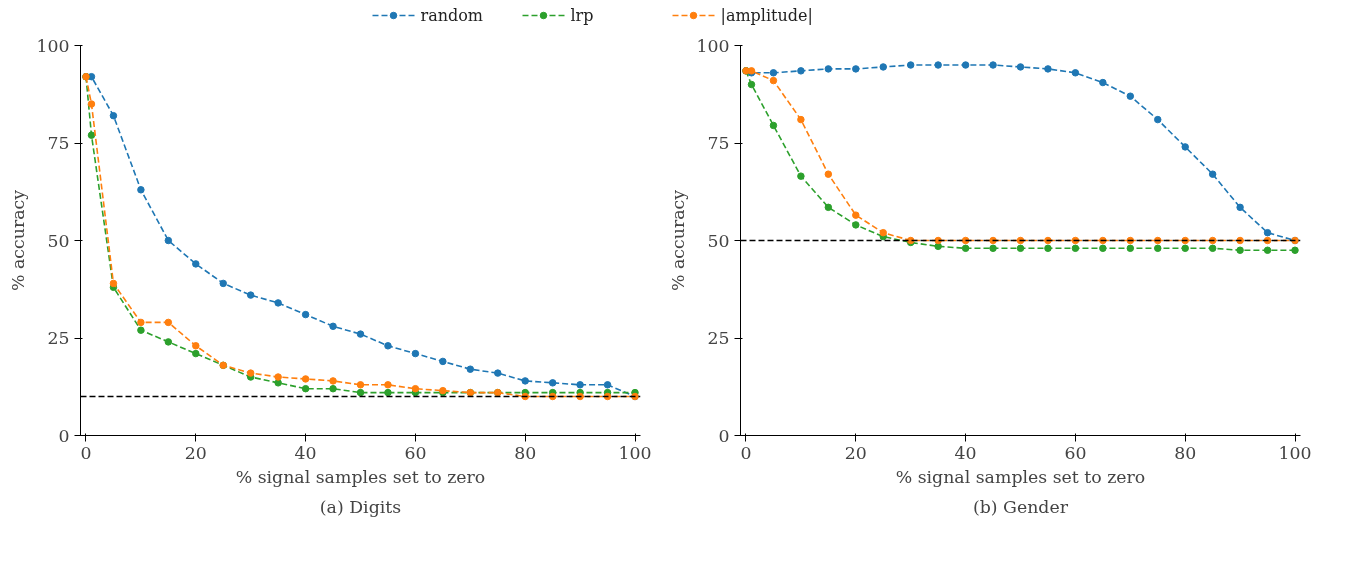 This screenshot has height=571, width=1349. What do you see at coordinates (582, 15) in the screenshot?
I see `legend-label: lrp` at bounding box center [582, 15].